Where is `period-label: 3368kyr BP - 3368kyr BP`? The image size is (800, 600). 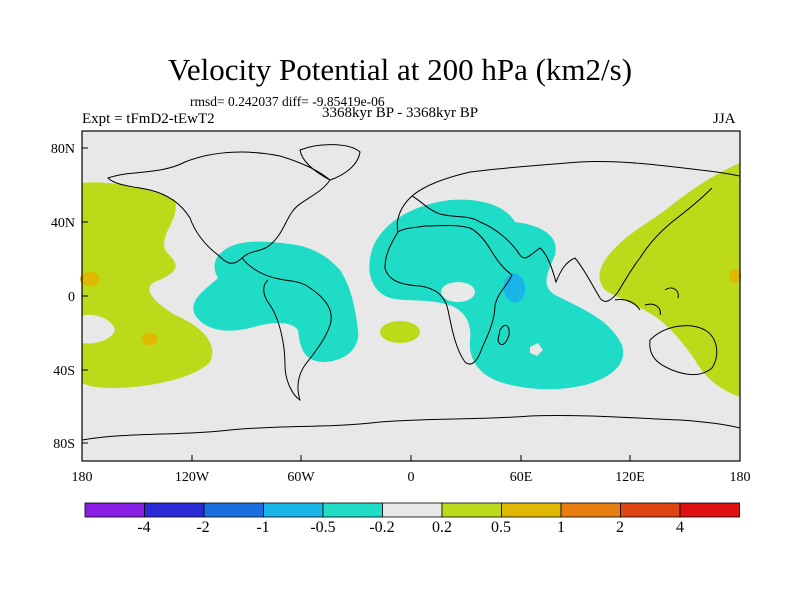 period-label: 3368kyr BP - 3368kyr BP is located at coordinates (400, 113).